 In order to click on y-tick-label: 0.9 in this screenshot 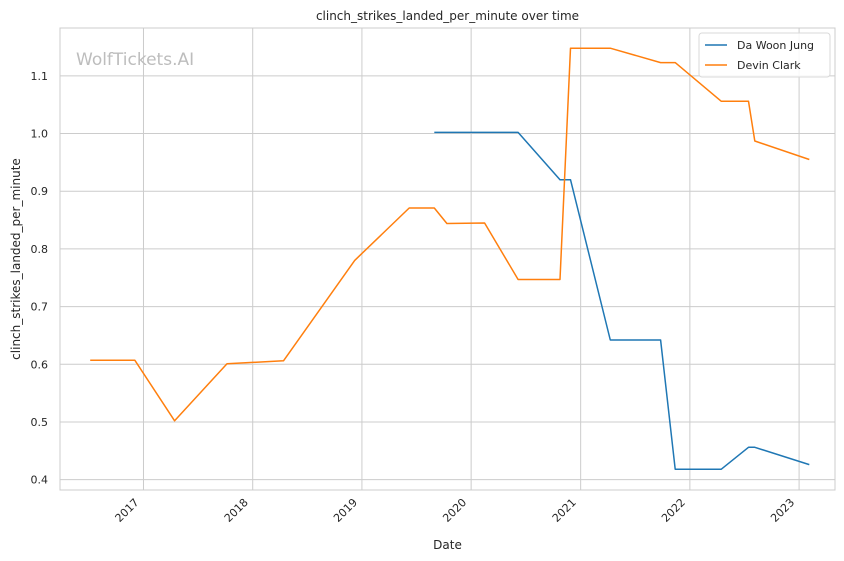, I will do `click(40, 191)`.